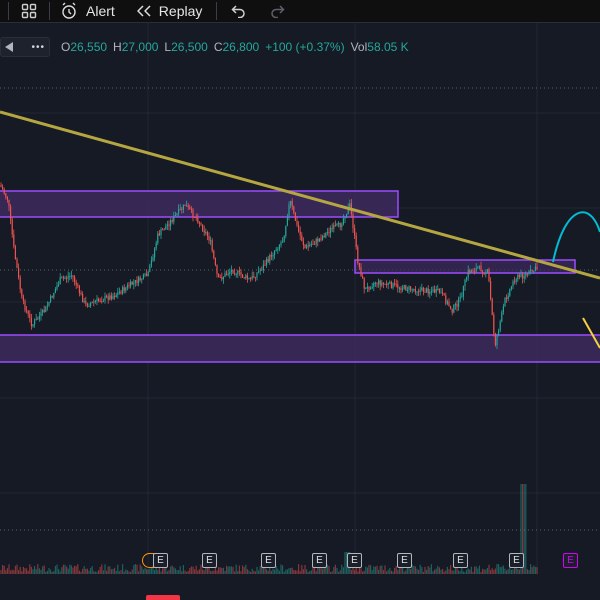  What do you see at coordinates (591, 333) in the screenshot?
I see `projection-path-down` at bounding box center [591, 333].